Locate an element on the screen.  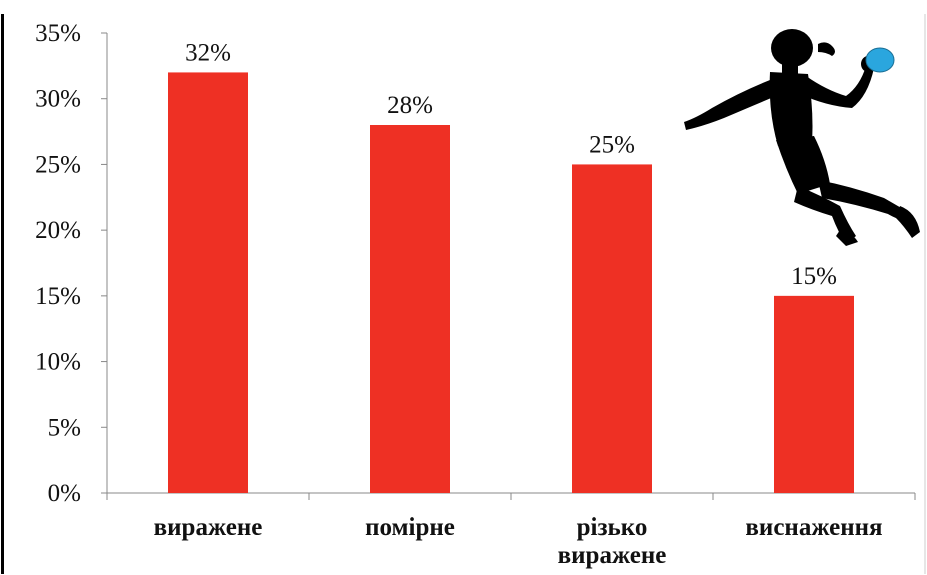
y-tick-label: 5% is located at coordinates (64, 427).